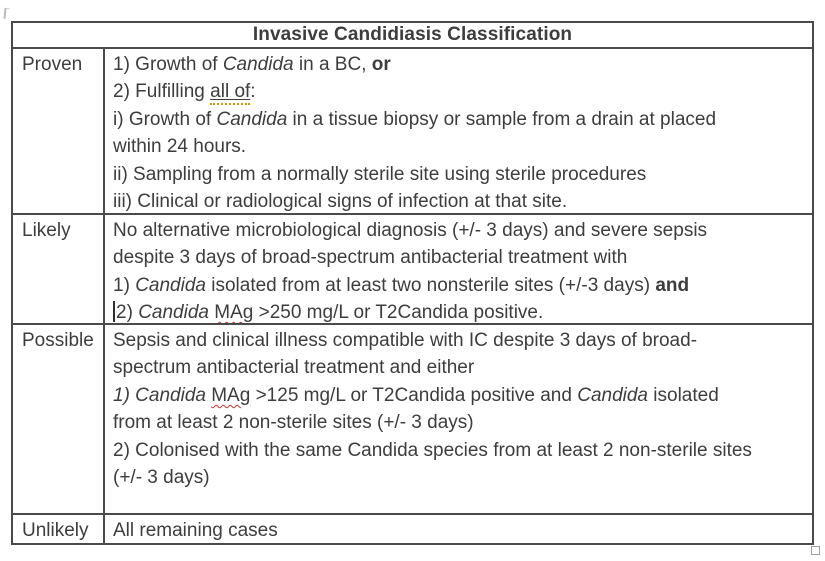  What do you see at coordinates (230, 93) in the screenshot?
I see `text-segment: all of` at bounding box center [230, 93].